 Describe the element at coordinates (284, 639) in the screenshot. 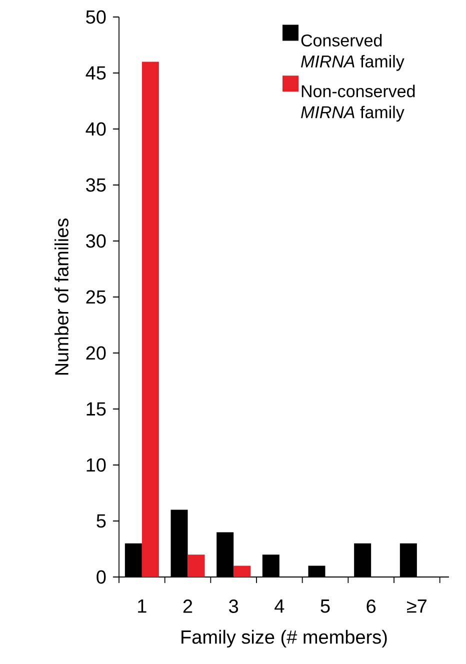

I see `x-axis-title: Family size (# members)` at that location.